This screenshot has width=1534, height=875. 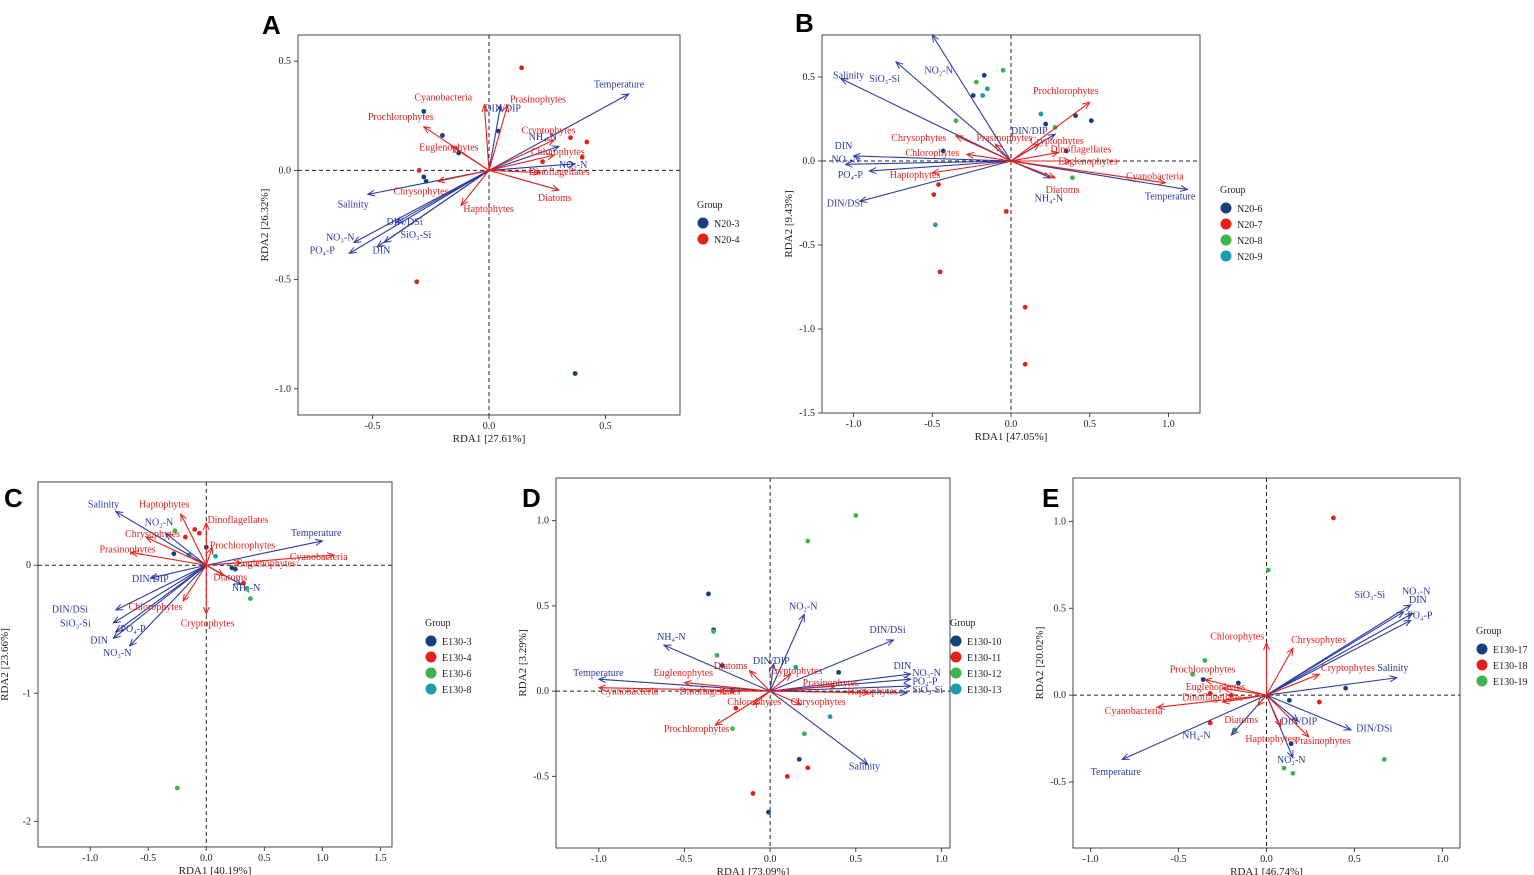 What do you see at coordinates (1063, 190) in the screenshot?
I see `species-vector-label: Diatoms` at bounding box center [1063, 190].